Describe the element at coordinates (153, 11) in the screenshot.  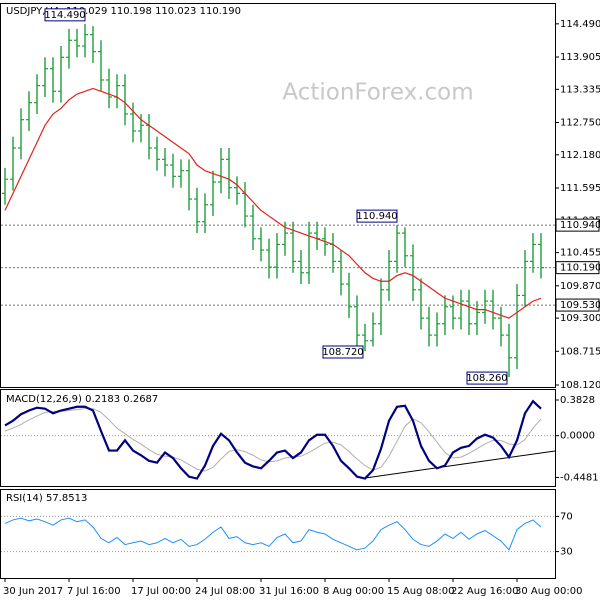
I see `chart-subtitle: 110.029 110.198 110.023 110.190` at that location.